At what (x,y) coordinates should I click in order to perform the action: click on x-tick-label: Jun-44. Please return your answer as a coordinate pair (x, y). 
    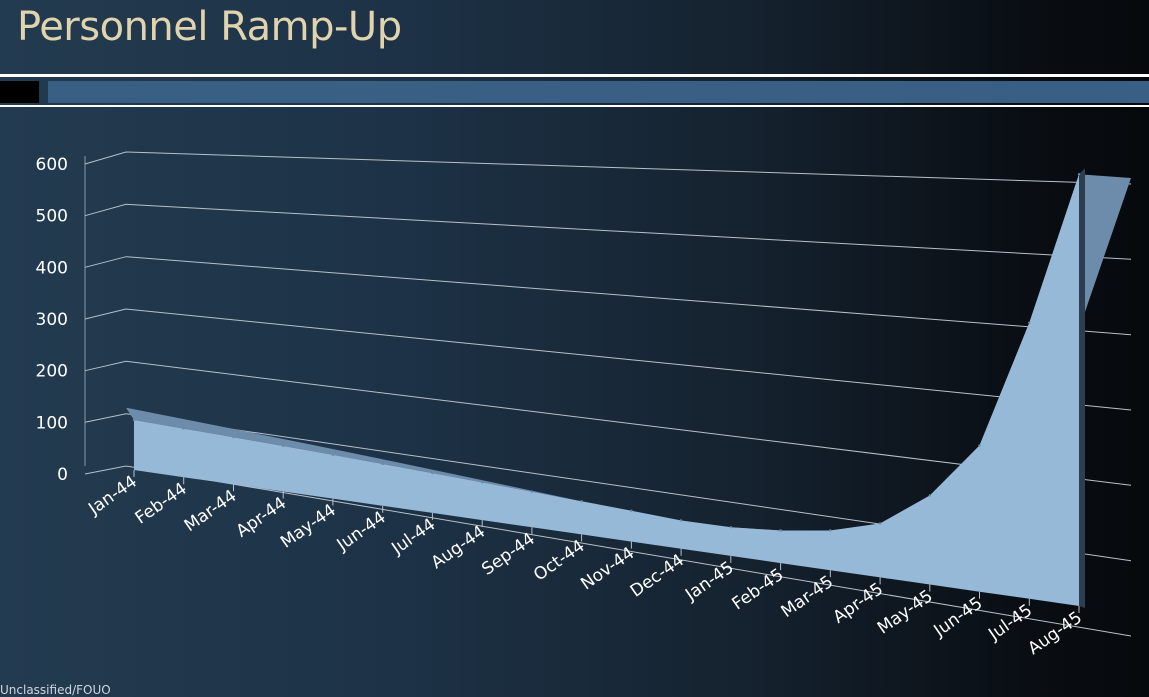
    Looking at the image, I should click on (361, 532).